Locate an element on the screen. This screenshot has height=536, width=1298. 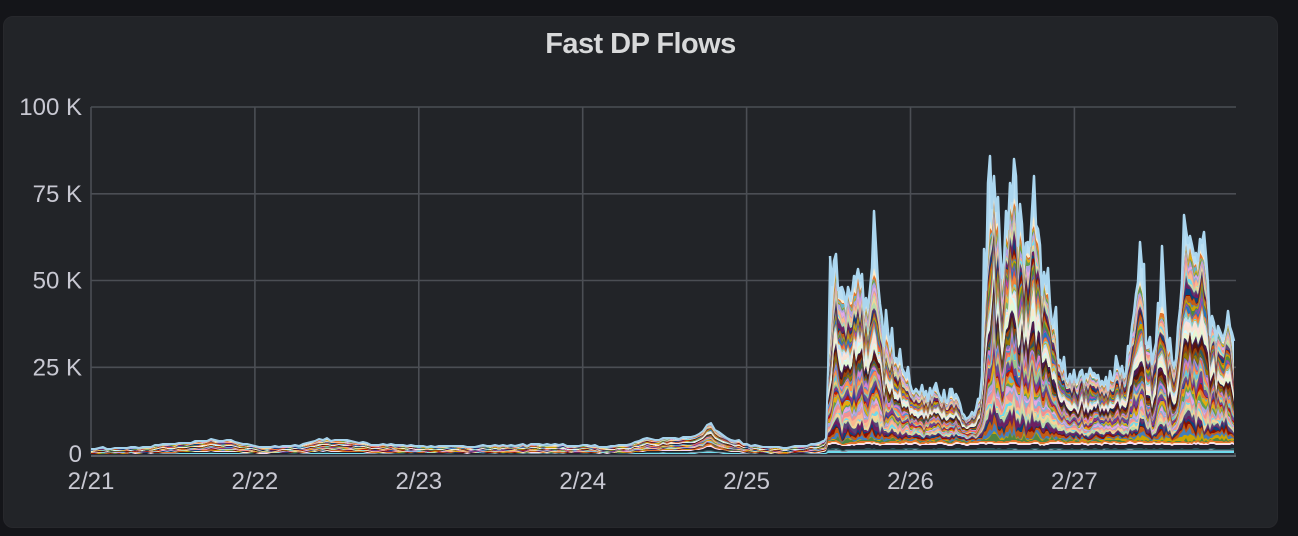
svg-text: 2/26 is located at coordinates (910, 481).